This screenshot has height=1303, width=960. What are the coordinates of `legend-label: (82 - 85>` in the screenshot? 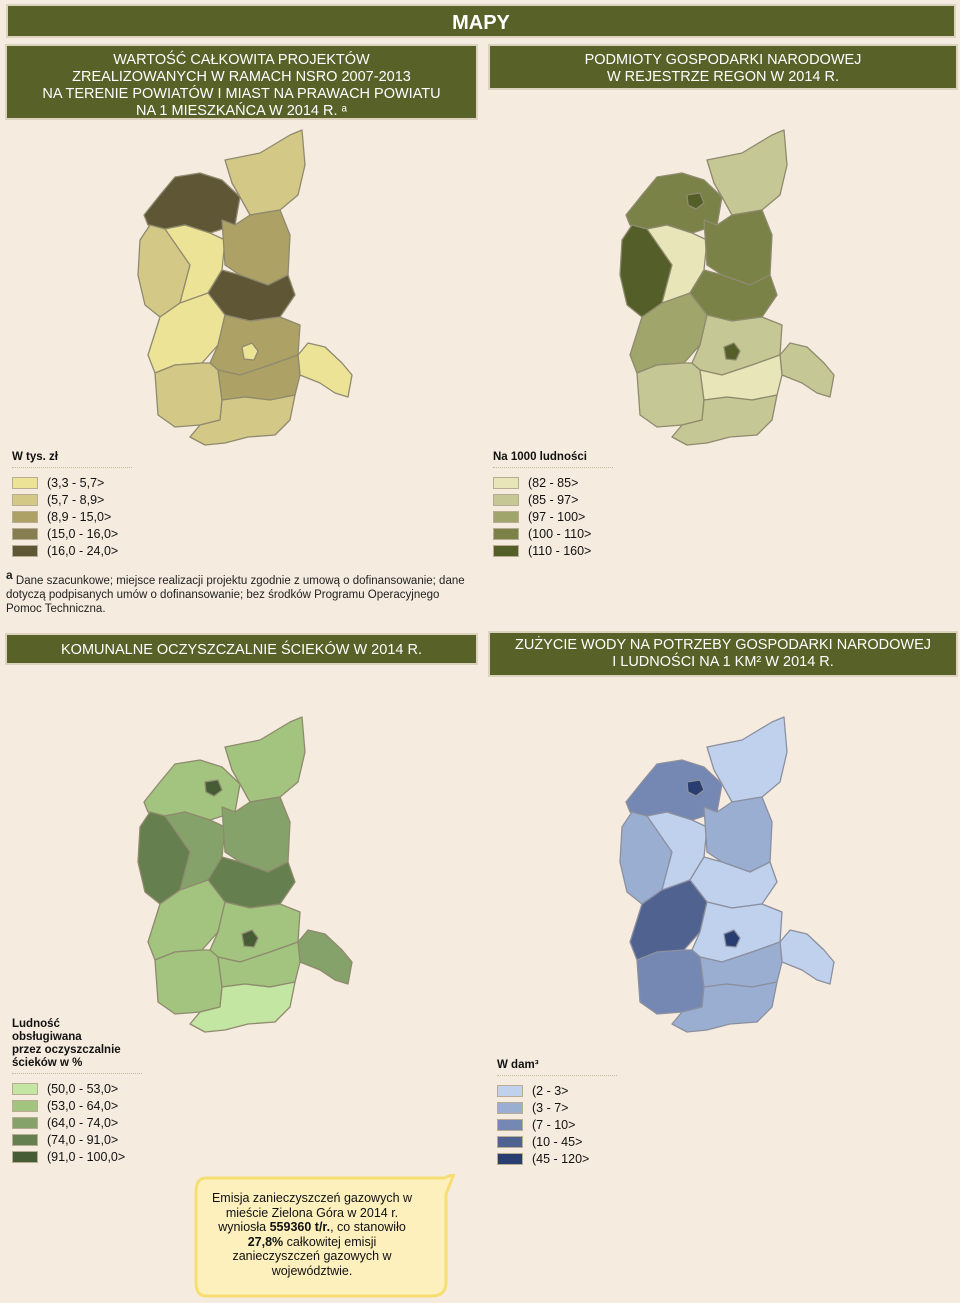 It's located at (553, 482).